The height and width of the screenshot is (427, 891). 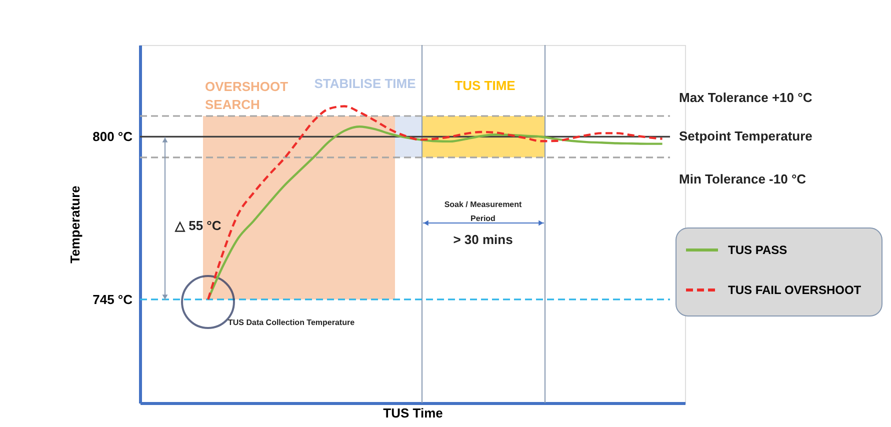 I want to click on ref-line-label: Setpoint Temperature, so click(x=745, y=136).